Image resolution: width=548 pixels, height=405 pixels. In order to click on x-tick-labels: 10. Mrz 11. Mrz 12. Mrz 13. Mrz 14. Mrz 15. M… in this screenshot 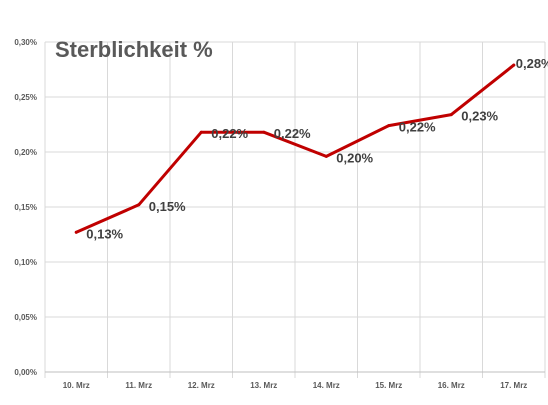, I will do `click(295, 385)`.